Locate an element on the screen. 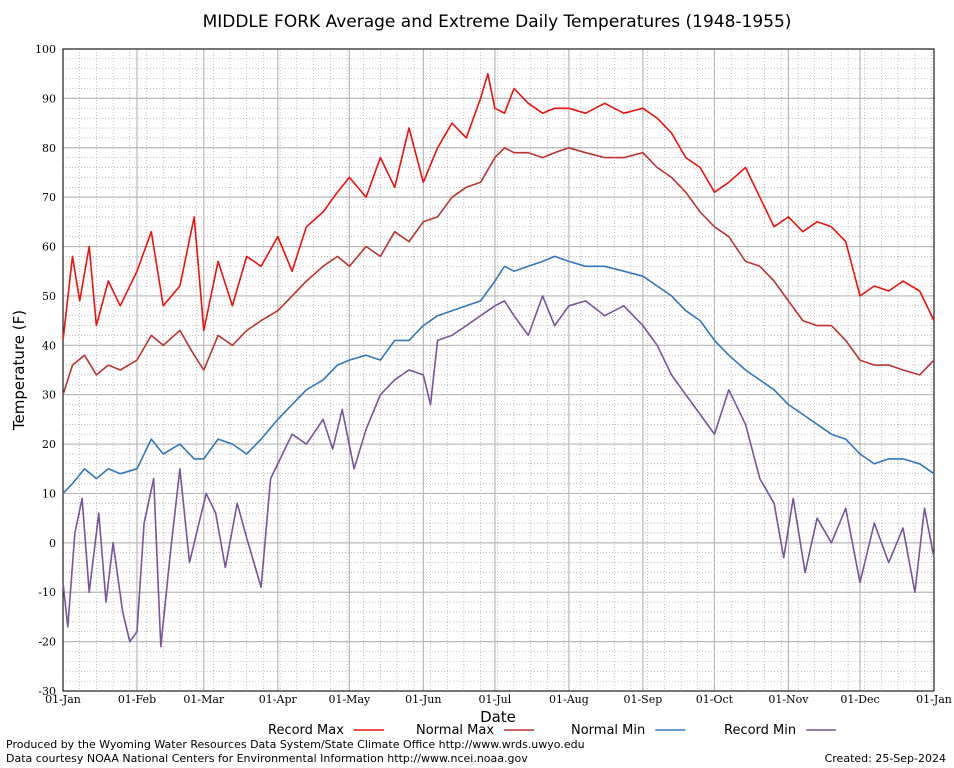 The height and width of the screenshot is (768, 954). y-tick-label: -10 is located at coordinates (47, 592).